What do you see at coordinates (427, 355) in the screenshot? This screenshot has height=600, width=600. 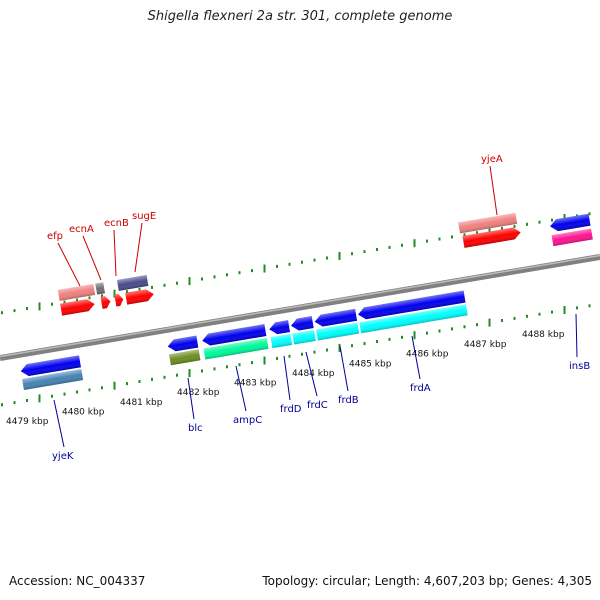 I see `scale-label: 4486 kbp` at bounding box center [427, 355].